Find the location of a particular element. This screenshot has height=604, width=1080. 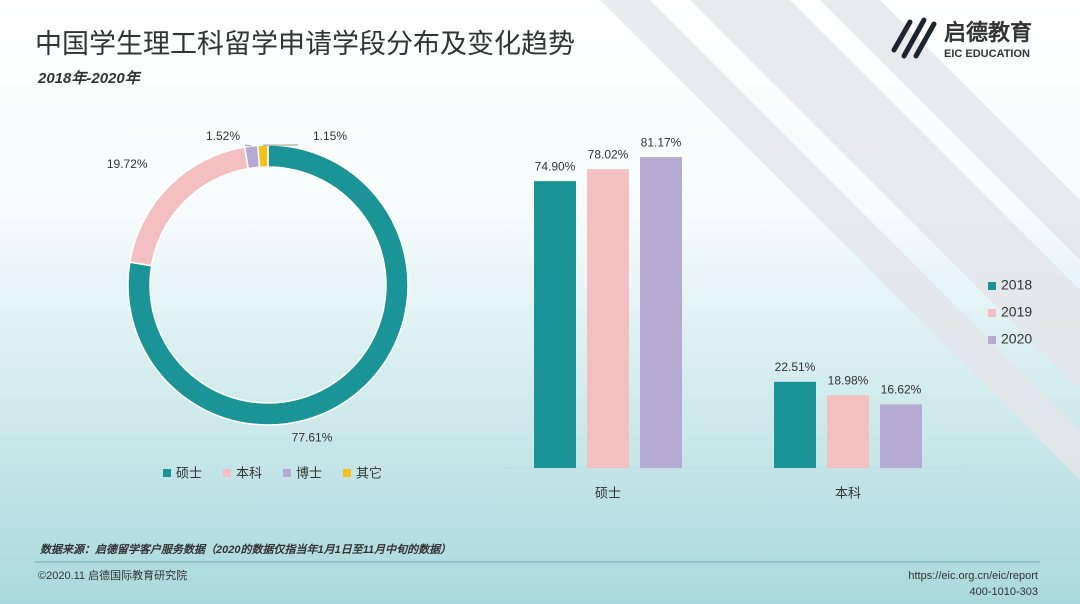

bar-value-label: 16.62% is located at coordinates (901, 390).